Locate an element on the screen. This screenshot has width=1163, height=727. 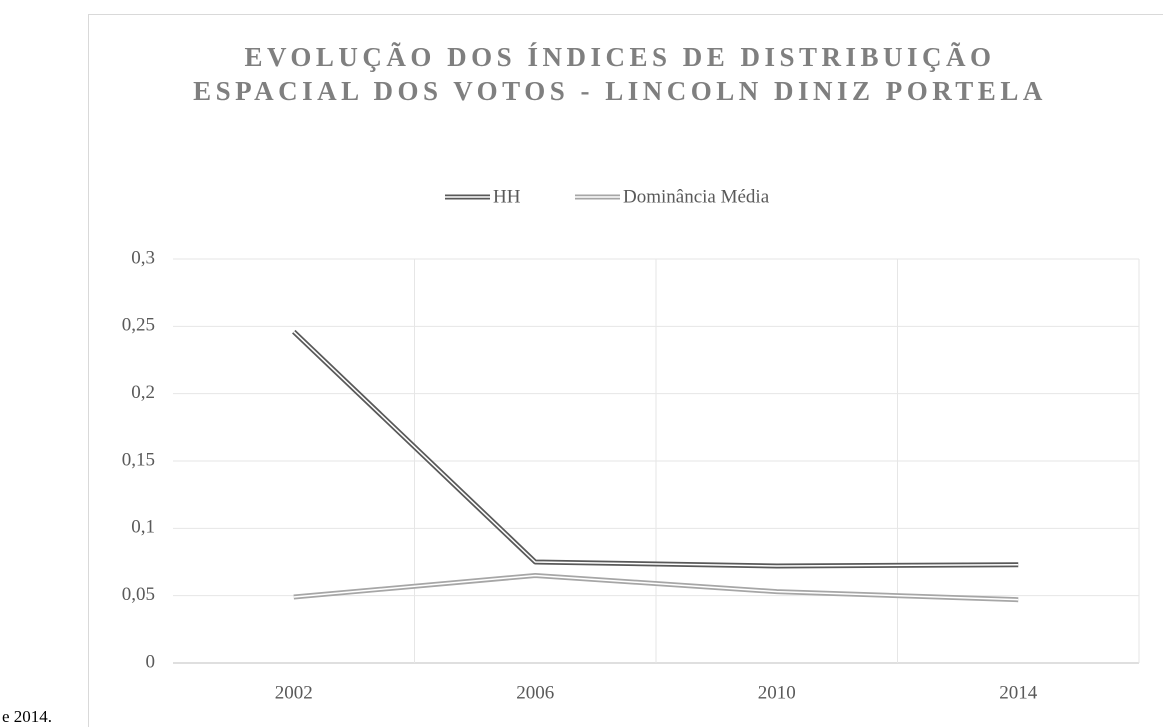
text-fragment: e 2014. is located at coordinates (27, 716).